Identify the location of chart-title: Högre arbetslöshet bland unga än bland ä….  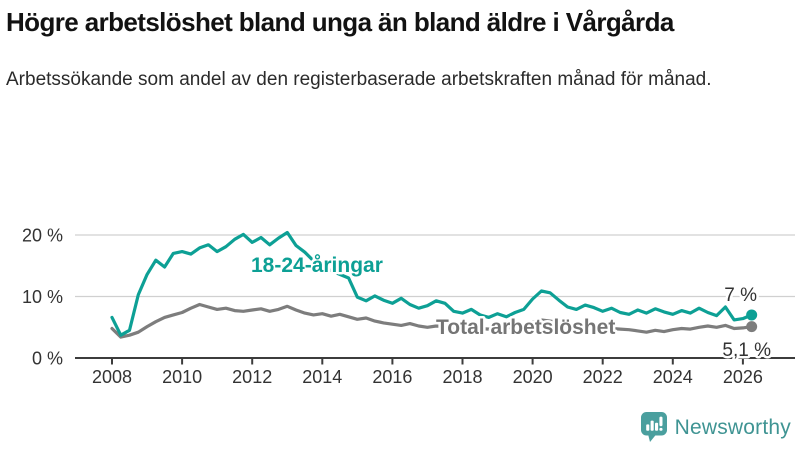
(340, 22).